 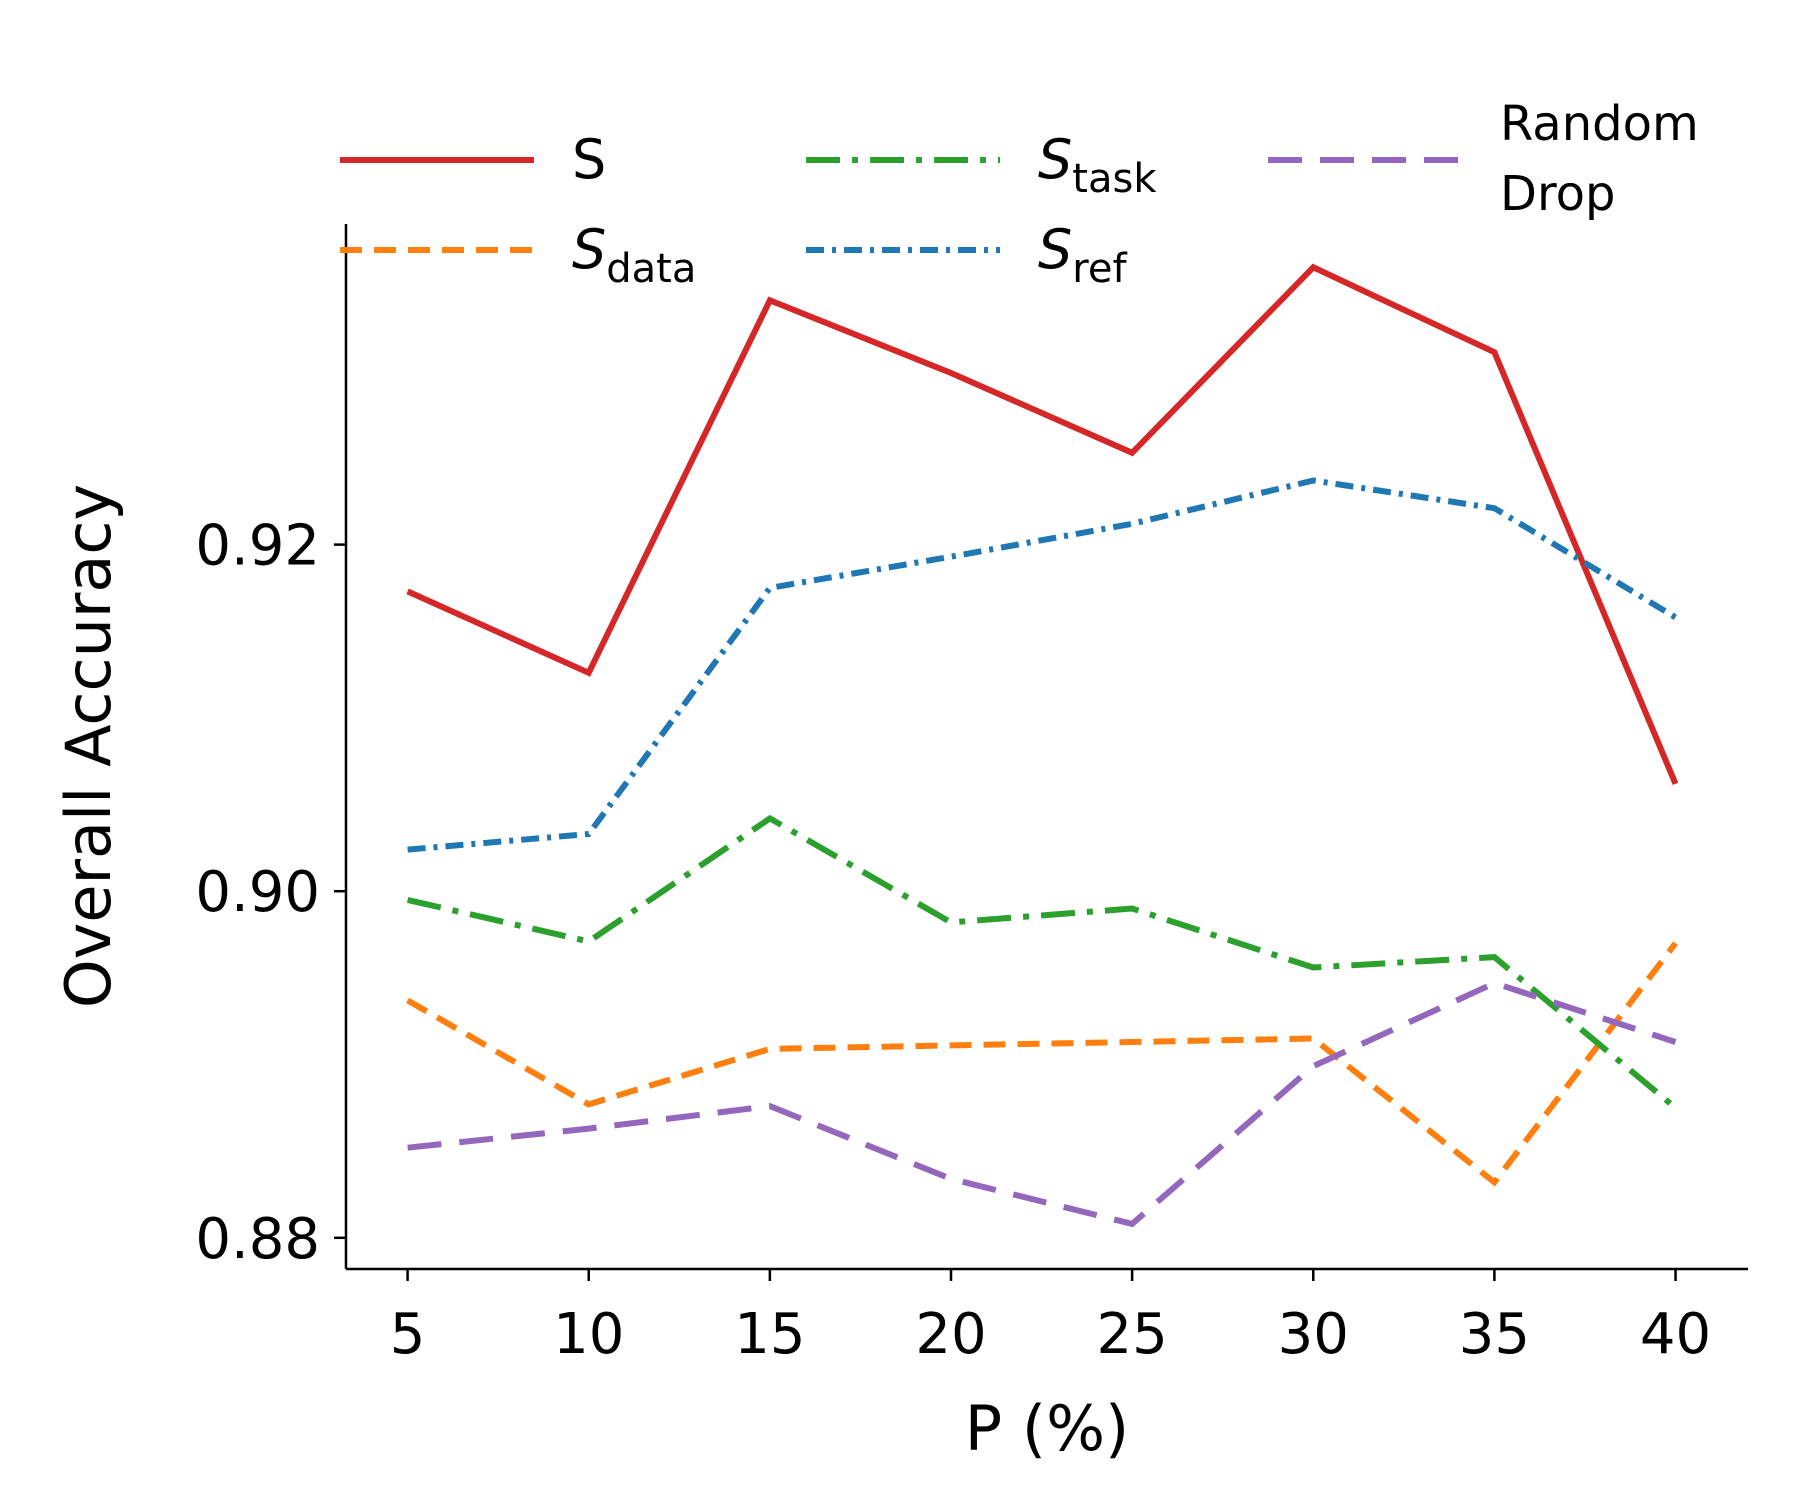 I want to click on x-tick-label: 15, so click(x=769, y=1334).